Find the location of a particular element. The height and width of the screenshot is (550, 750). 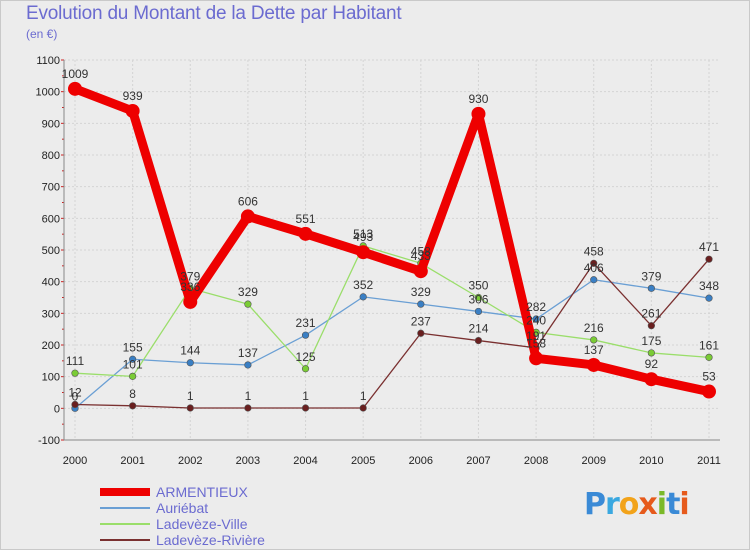

logo-letter: x is located at coordinates (647, 504).